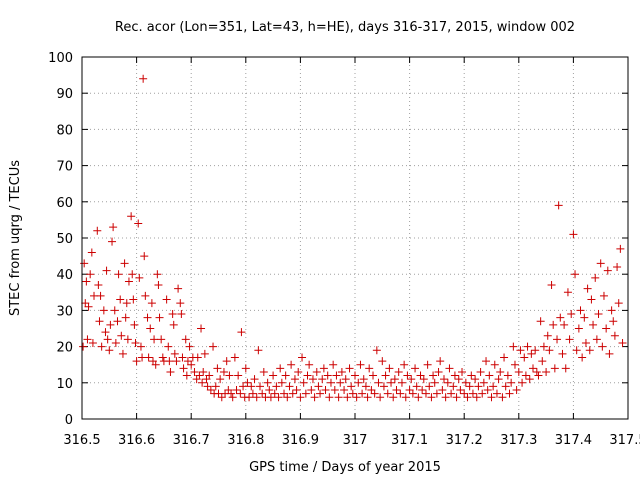 The image size is (640, 480). What do you see at coordinates (573, 440) in the screenshot?
I see `x-tick-label: 317.4` at bounding box center [573, 440].